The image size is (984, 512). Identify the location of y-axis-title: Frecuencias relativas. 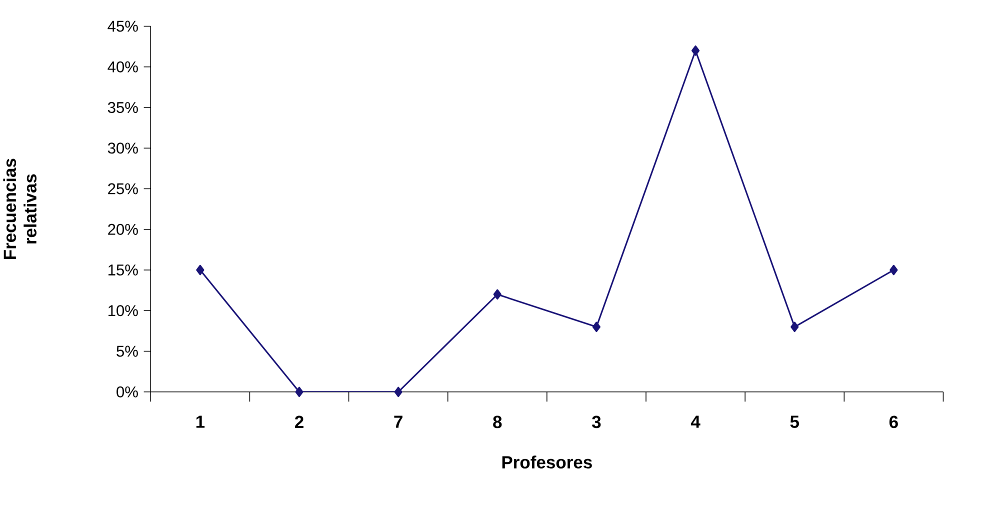
(19, 208).